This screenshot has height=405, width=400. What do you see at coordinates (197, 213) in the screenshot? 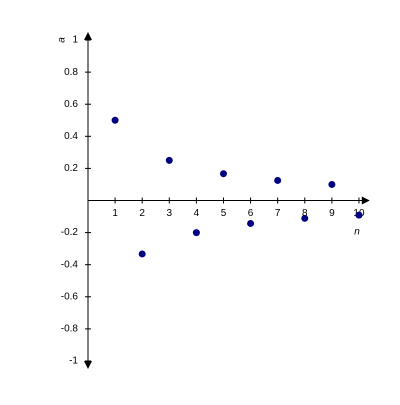
I see `x-tick-label: 4` at bounding box center [197, 213].